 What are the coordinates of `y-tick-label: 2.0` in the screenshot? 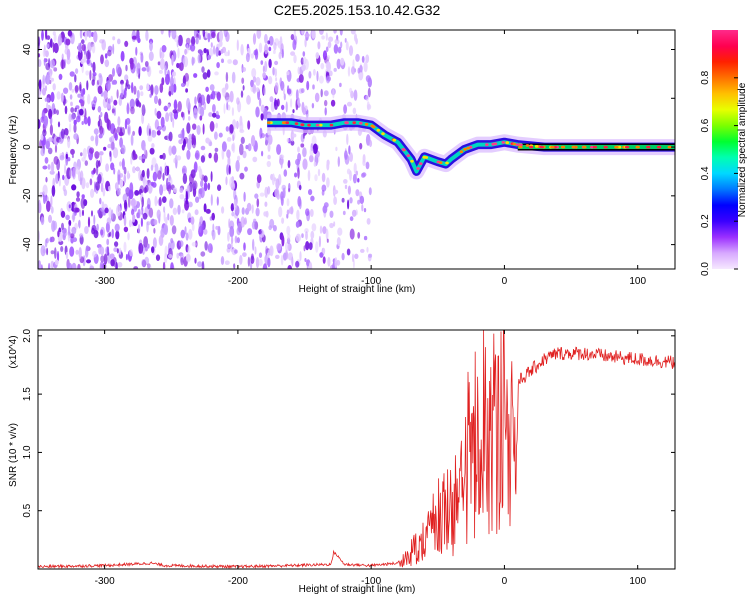 It's located at (27, 335).